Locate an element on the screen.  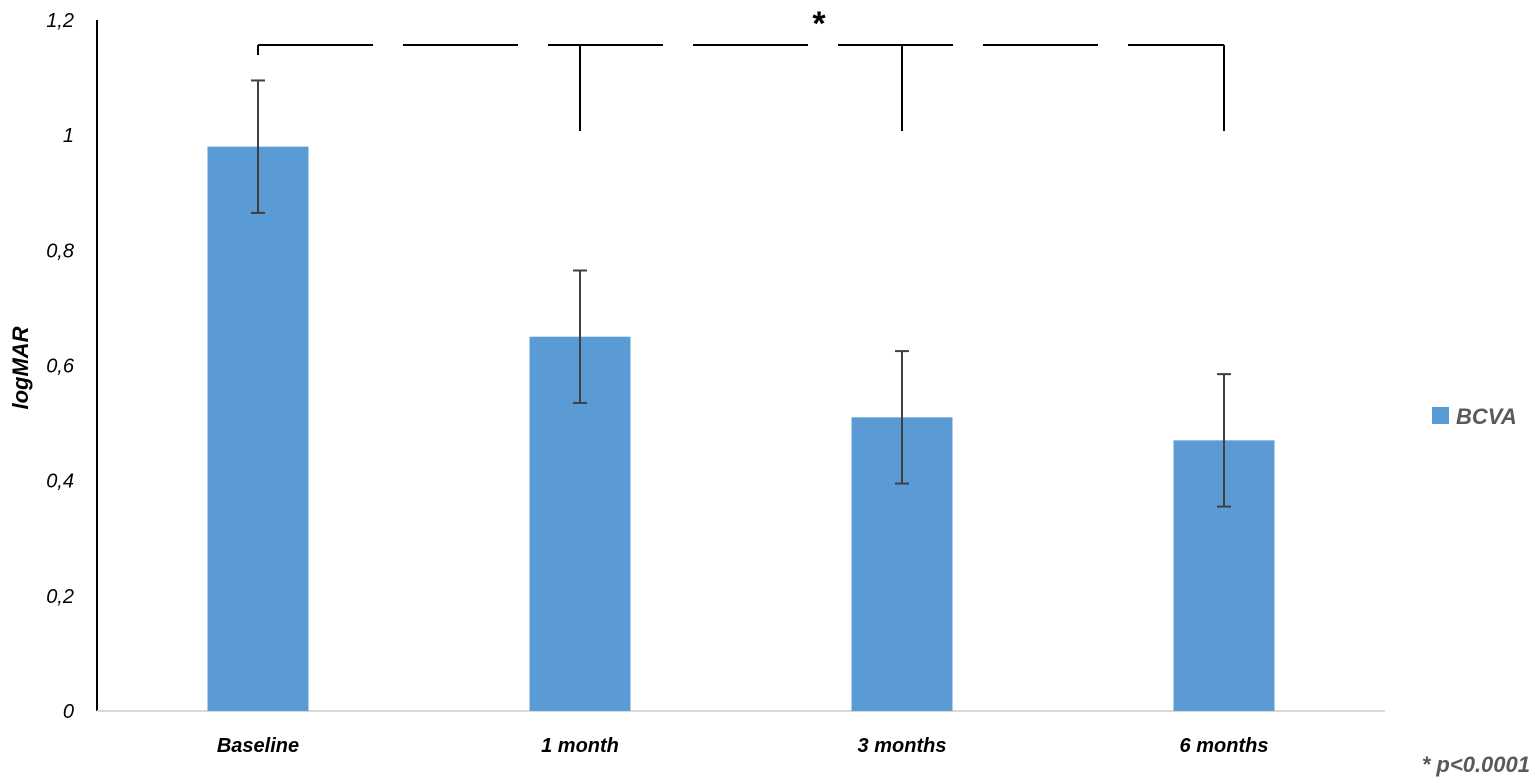
y-axis: 0 0,2 0,4 0,6 0,8 1 1,2 is located at coordinates (72, 366).